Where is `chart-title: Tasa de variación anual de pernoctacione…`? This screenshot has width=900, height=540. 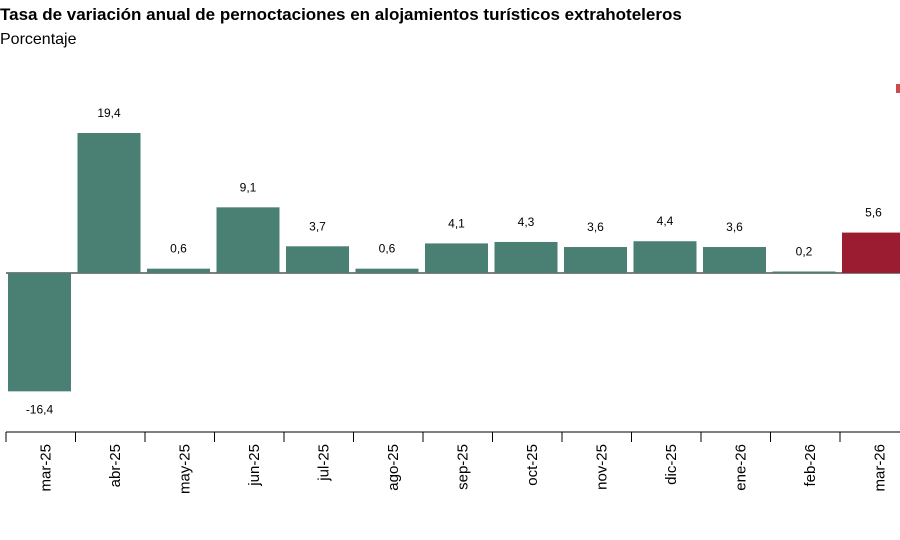
chart-title: Tasa de variación anual de pernoctacione… is located at coordinates (341, 14).